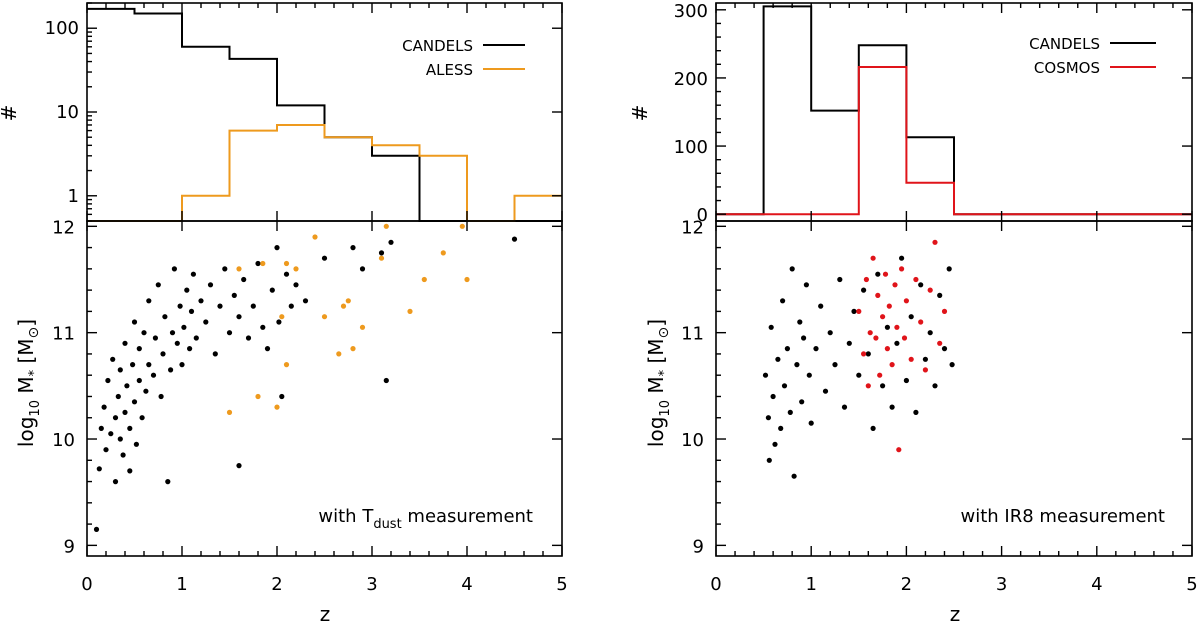 The height and width of the screenshot is (625, 1200). Describe the element at coordinates (73, 196) in the screenshot. I see `left-hist-ytick-label: 1` at that location.